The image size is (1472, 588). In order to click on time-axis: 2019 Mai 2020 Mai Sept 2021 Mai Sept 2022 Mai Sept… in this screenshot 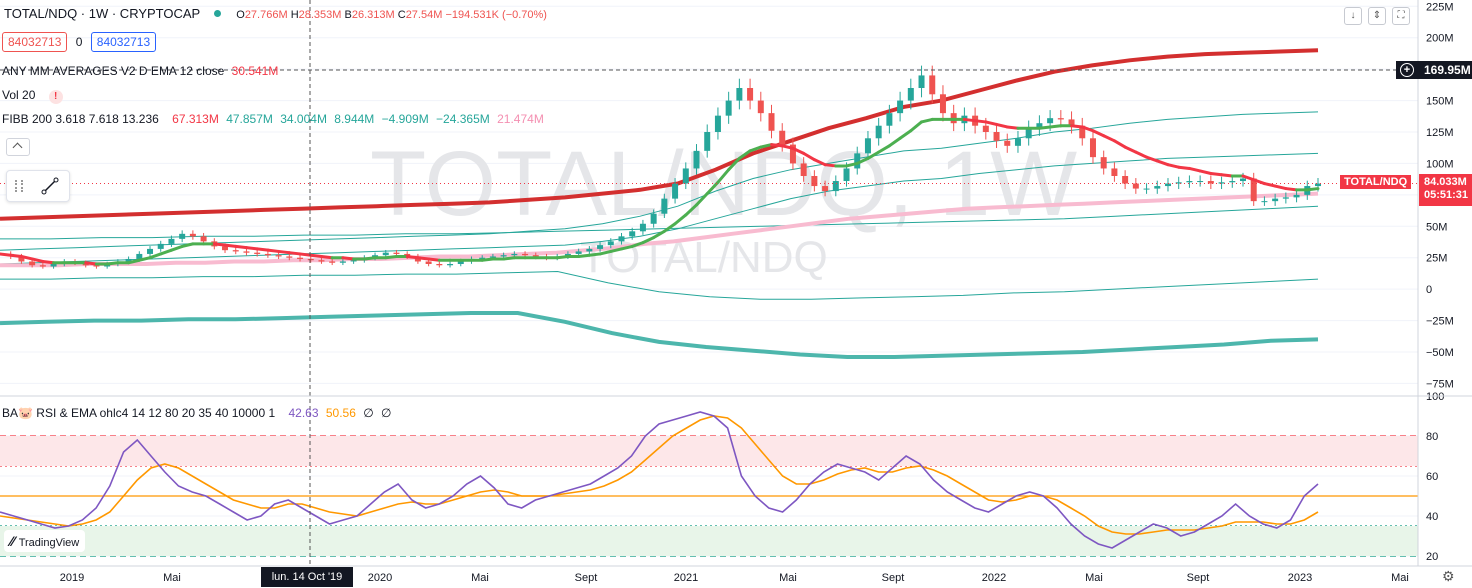, I will do `click(734, 578)`.